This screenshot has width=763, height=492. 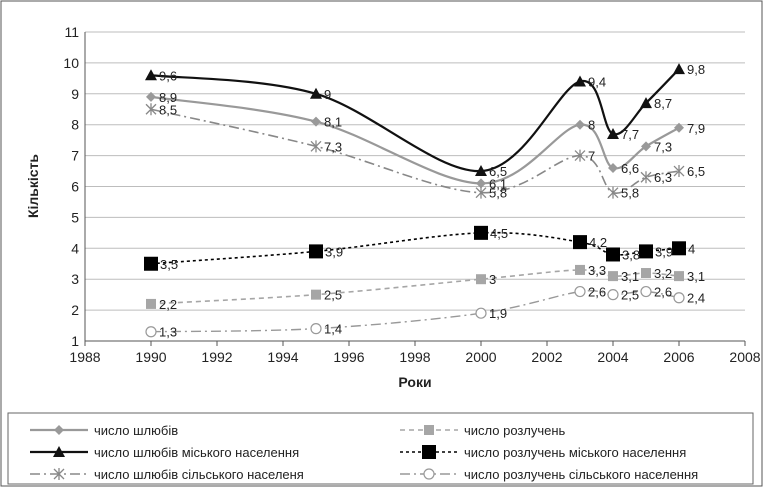 What do you see at coordinates (515, 430) in the screenshot?
I see `legend-label: число розлучень` at bounding box center [515, 430].